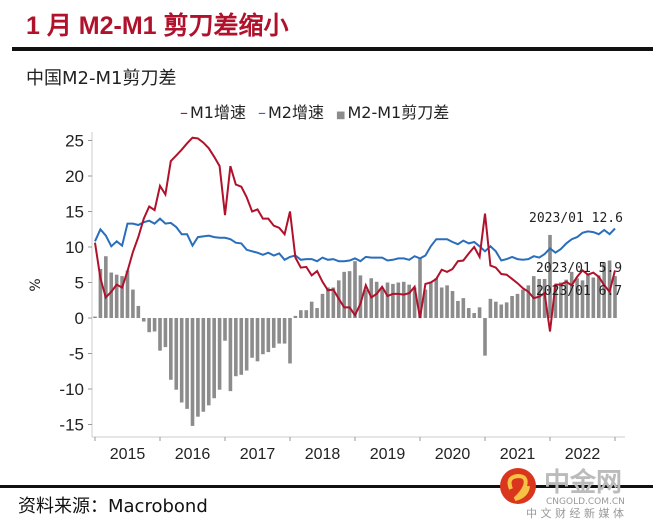 The height and width of the screenshot is (519, 653). I want to click on data-annotation: 2023/01 5.9, so click(579, 268).